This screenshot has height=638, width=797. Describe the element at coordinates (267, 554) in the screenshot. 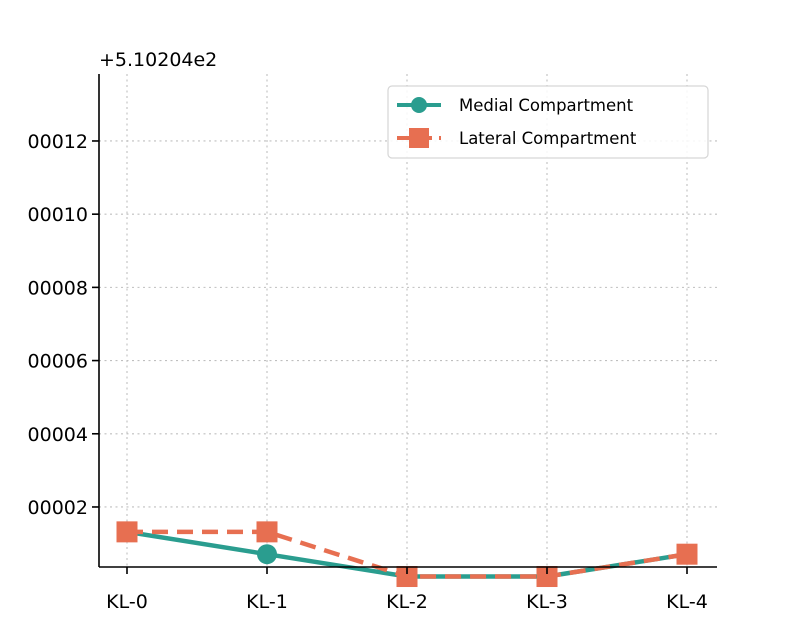

I see `data-point-medial` at that location.